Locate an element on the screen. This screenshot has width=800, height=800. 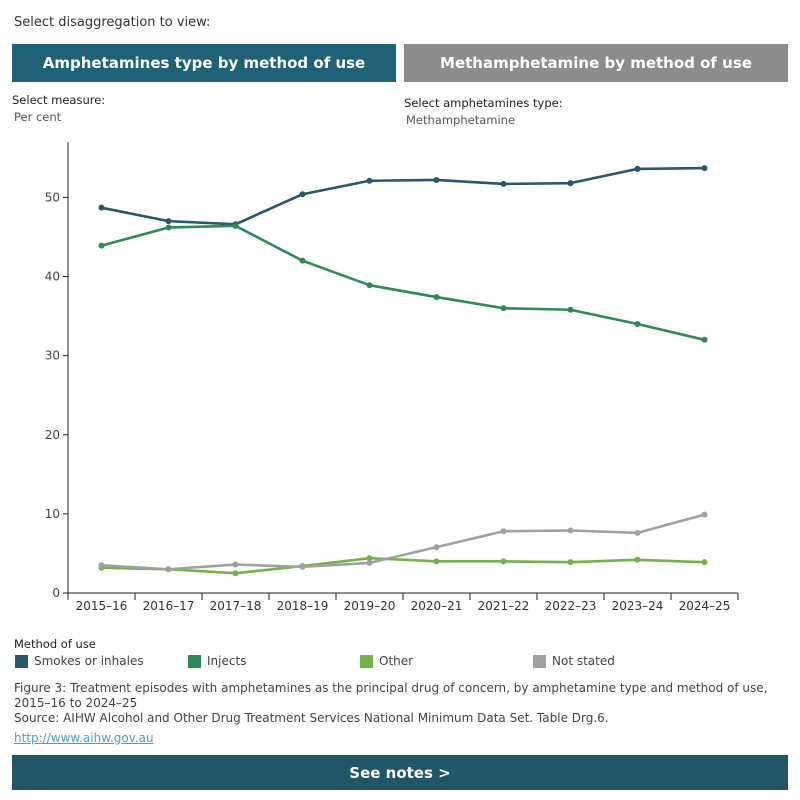
see-notes-button: See notes > is located at coordinates (400, 772).